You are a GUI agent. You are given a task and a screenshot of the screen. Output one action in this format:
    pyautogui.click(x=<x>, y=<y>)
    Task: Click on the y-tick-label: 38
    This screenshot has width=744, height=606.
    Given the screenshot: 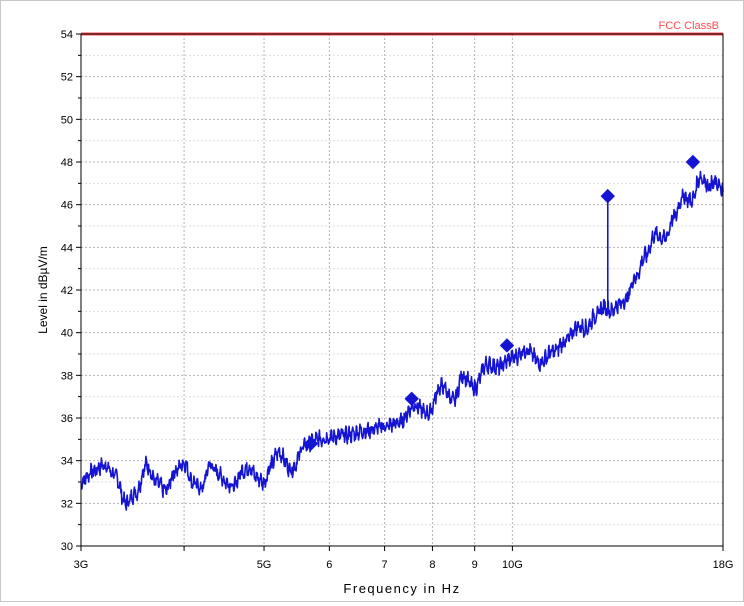 What is the action you would take?
    pyautogui.click(x=67, y=376)
    